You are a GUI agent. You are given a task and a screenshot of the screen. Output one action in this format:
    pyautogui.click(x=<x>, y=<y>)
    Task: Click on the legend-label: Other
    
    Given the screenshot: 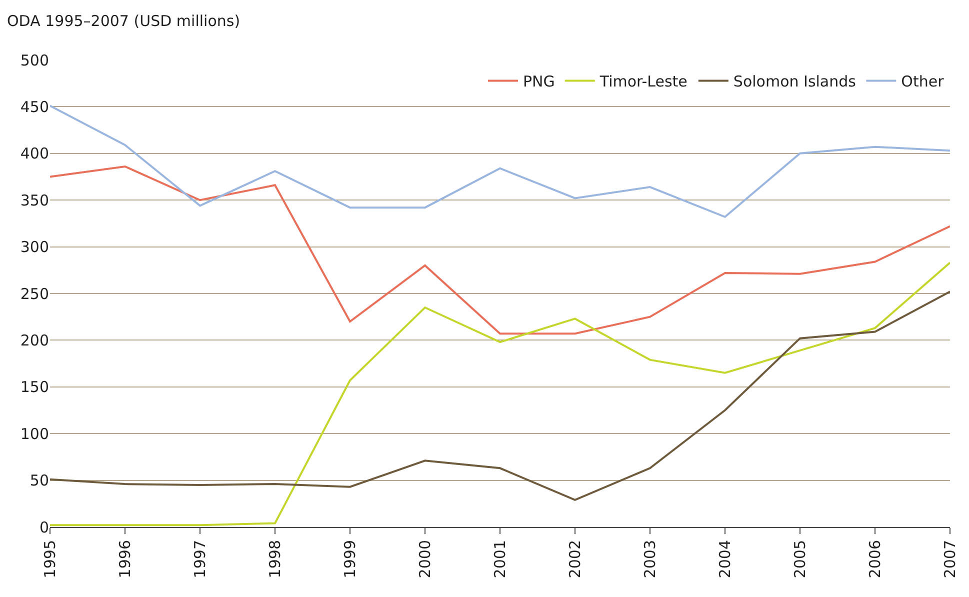 What is the action you would take?
    pyautogui.click(x=923, y=81)
    